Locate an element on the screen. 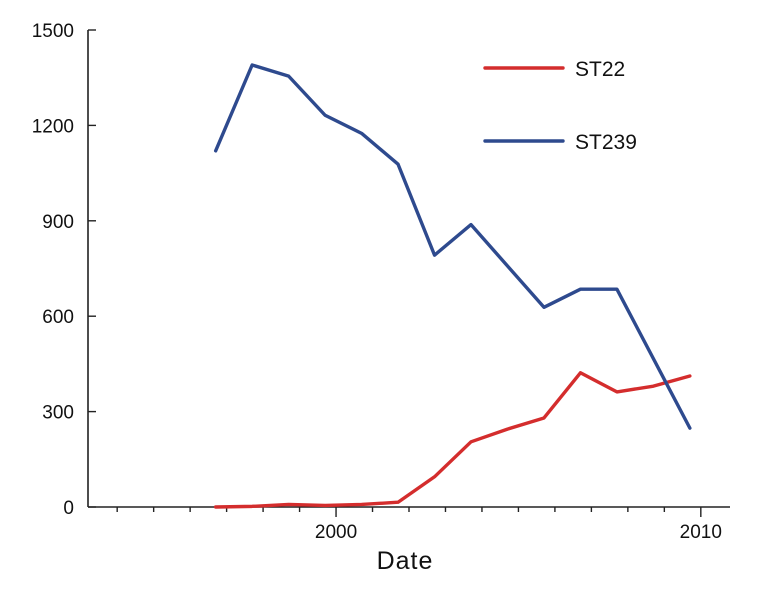  series-line-st22 is located at coordinates (452, 440).